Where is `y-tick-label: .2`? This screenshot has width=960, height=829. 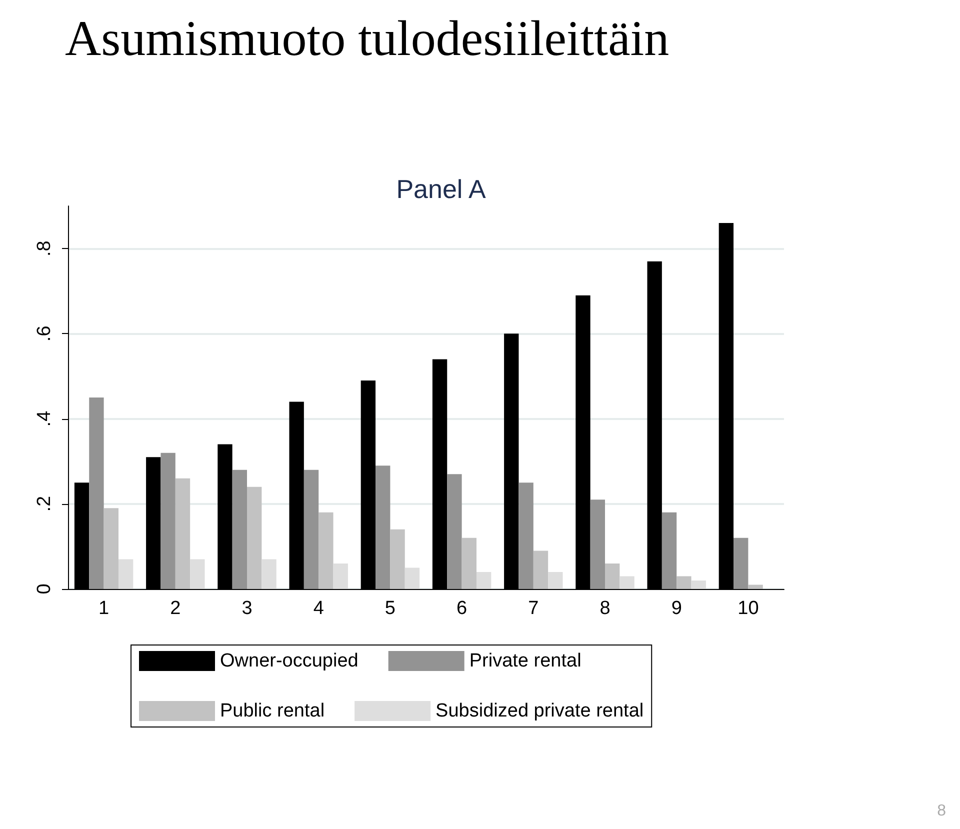 y-tick-label: .2 is located at coordinates (44, 504).